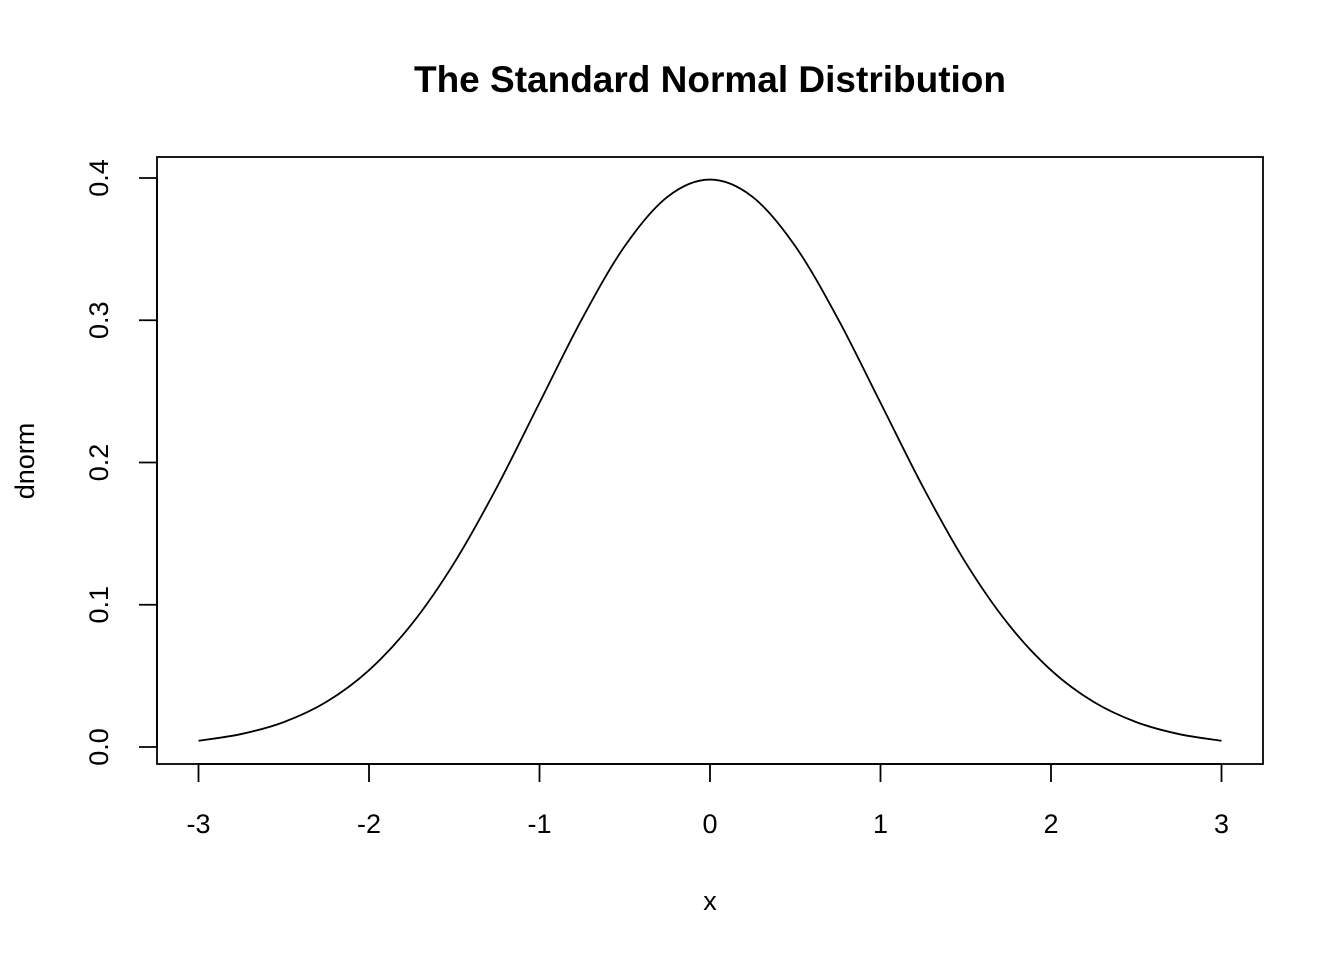 This screenshot has width=1344, height=960. Describe the element at coordinates (99, 178) in the screenshot. I see `y-tick-label: 0.4` at that location.